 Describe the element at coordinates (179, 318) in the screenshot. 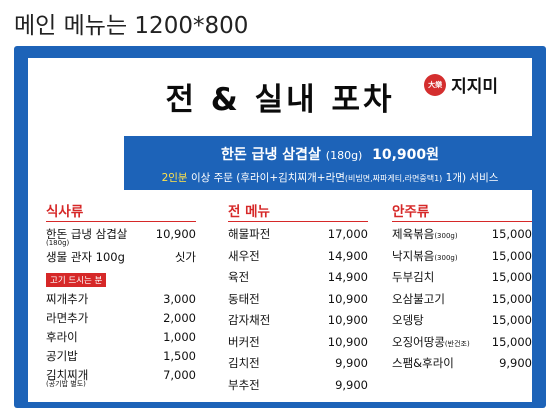

I see `item-price: 2,000` at that location.